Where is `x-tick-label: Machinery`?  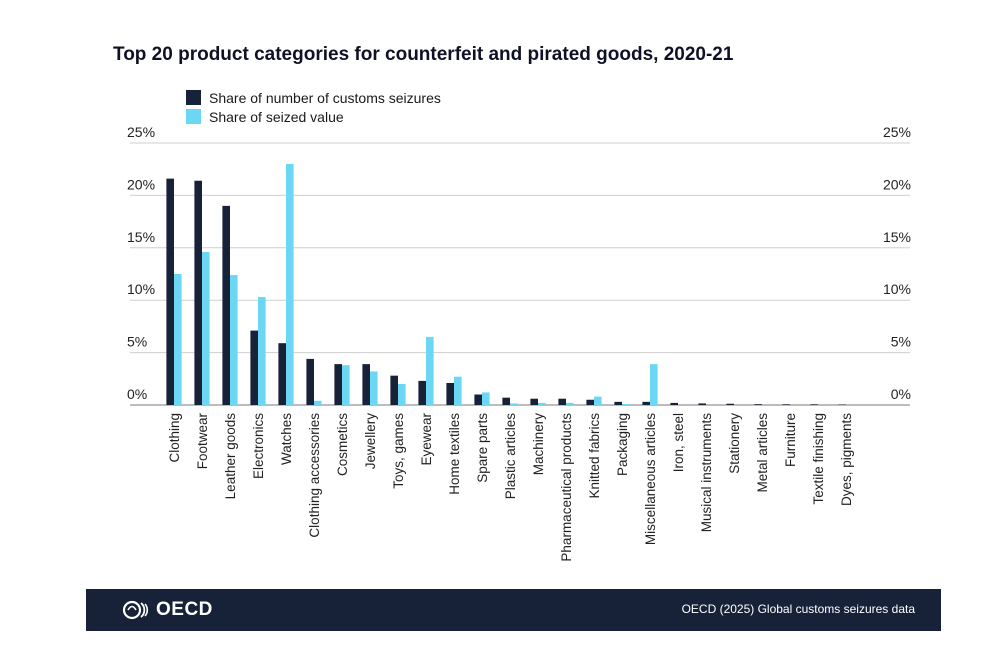
x-tick-label: Machinery is located at coordinates (538, 444).